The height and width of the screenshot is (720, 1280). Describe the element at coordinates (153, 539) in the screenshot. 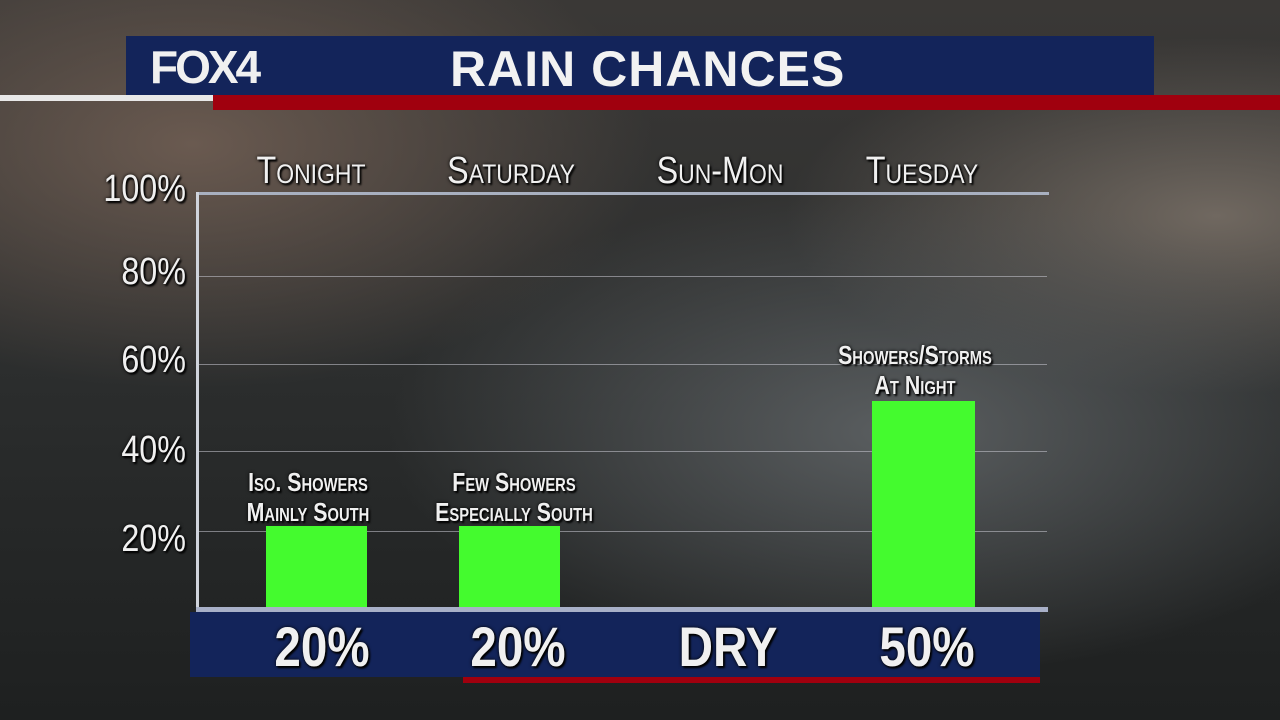

I see `y-tick-label: 20%` at that location.